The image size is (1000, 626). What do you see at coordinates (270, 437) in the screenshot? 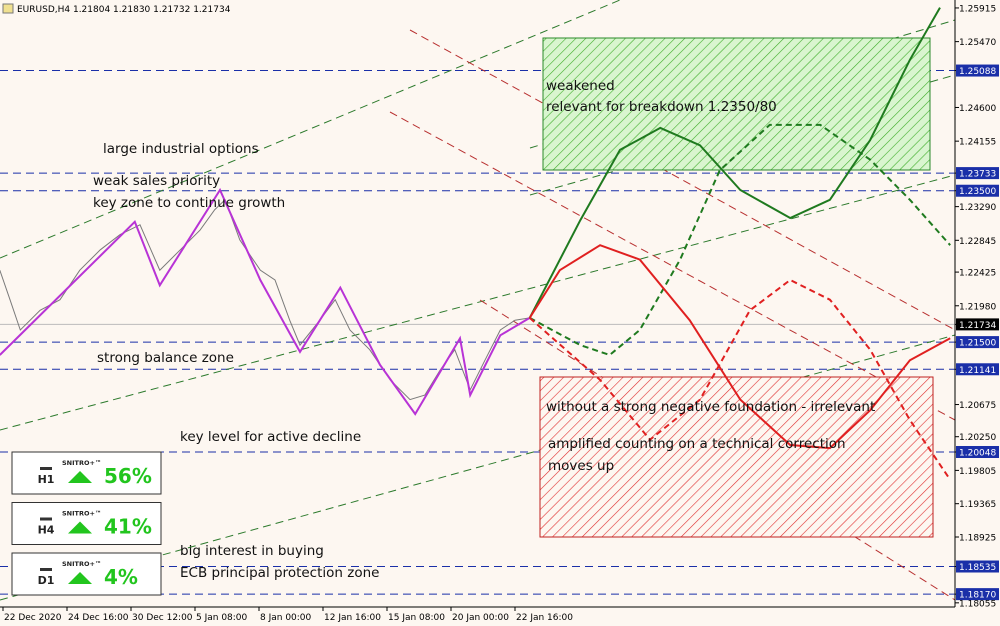
I see `annotation: key level for active decline` at bounding box center [270, 437].